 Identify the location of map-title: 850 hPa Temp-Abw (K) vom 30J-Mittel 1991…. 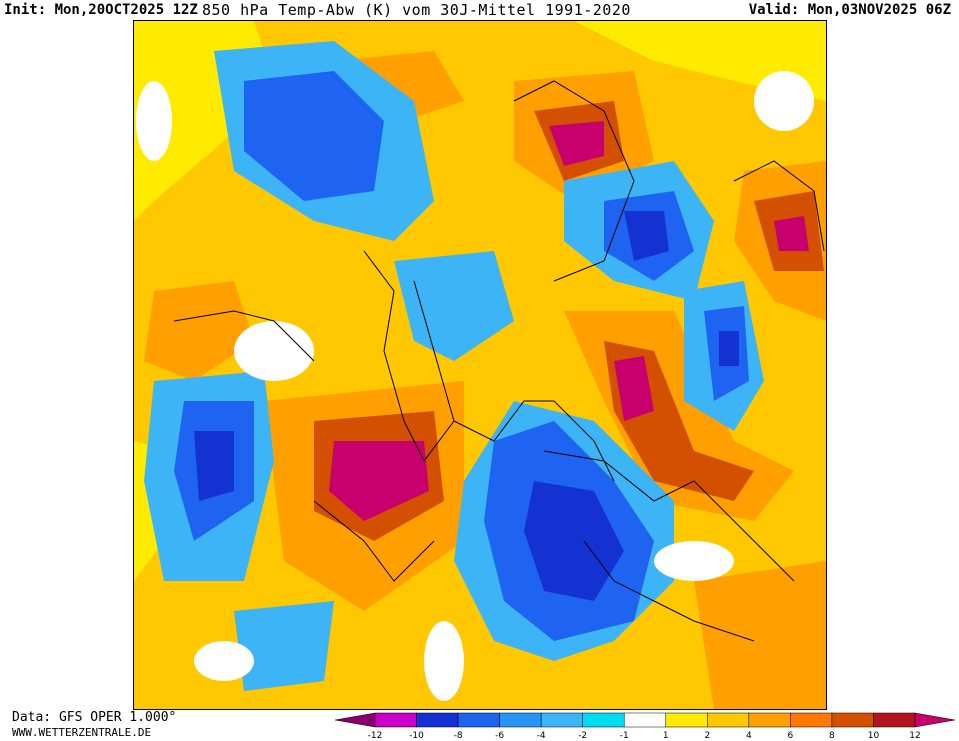
(416, 10).